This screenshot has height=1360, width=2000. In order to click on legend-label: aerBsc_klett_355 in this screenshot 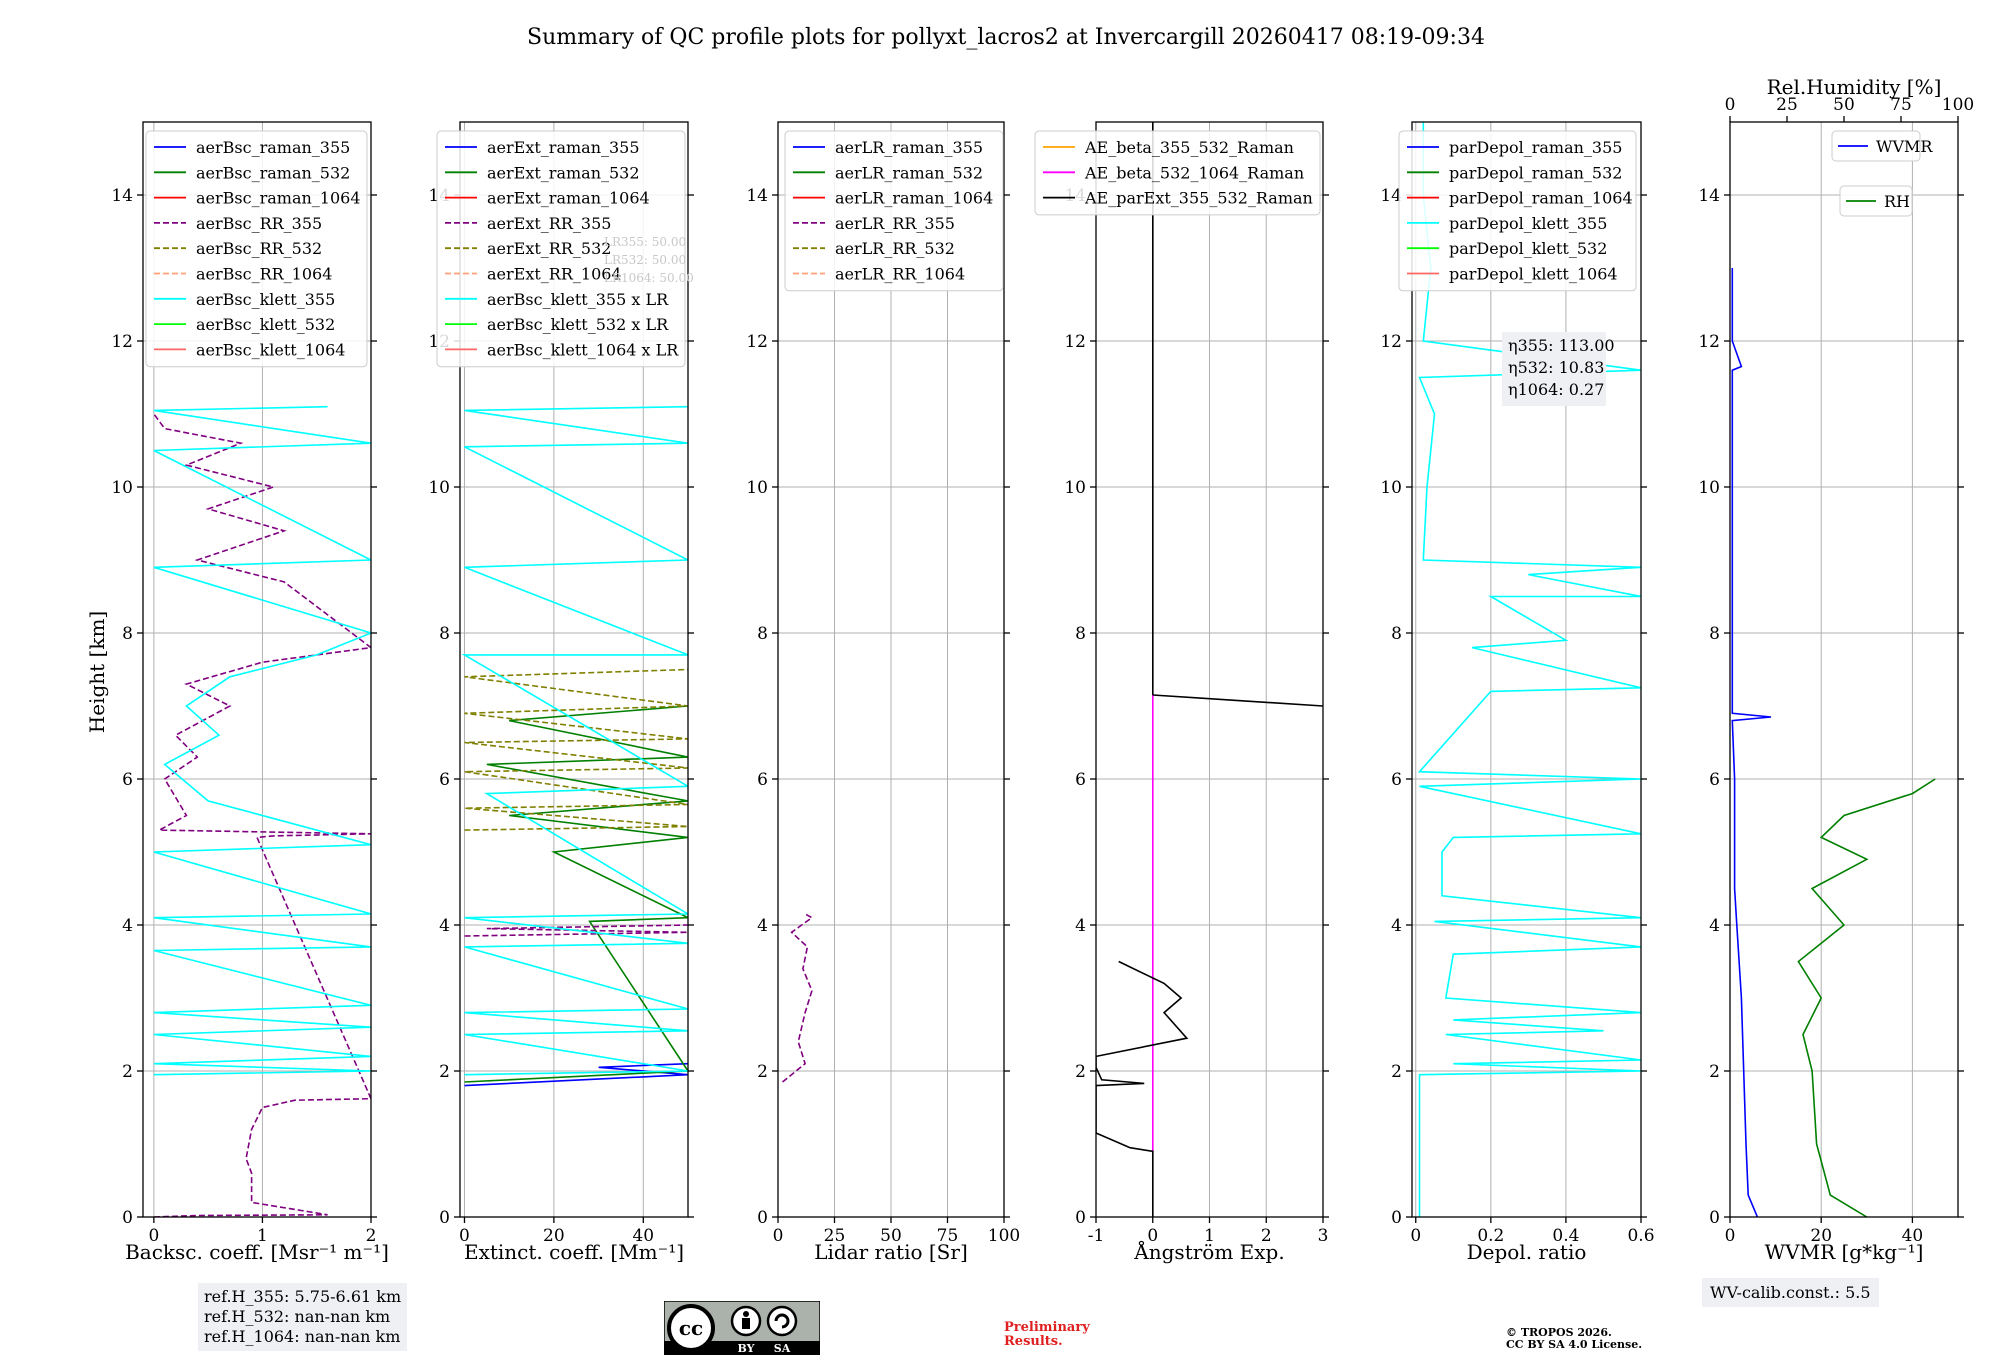, I will do `click(265, 299)`.